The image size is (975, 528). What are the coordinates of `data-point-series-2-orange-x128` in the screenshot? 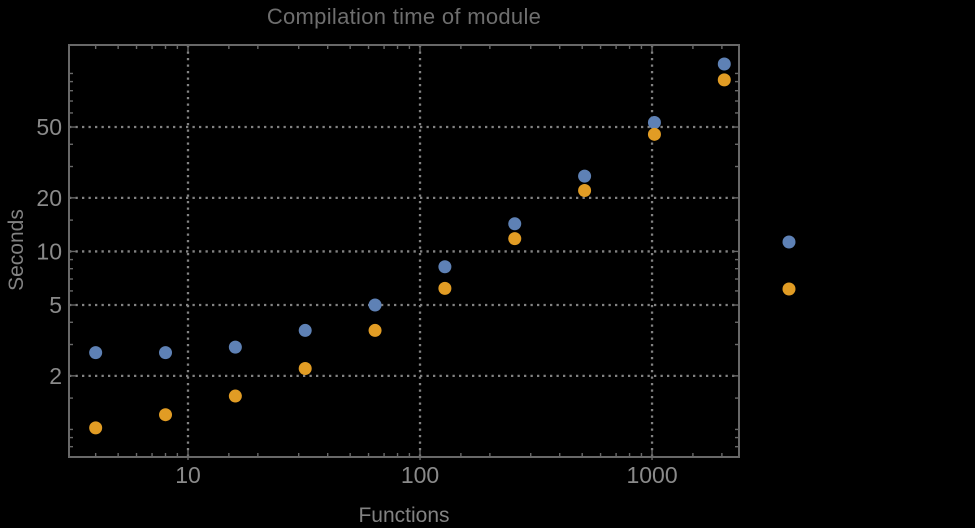 It's located at (445, 288).